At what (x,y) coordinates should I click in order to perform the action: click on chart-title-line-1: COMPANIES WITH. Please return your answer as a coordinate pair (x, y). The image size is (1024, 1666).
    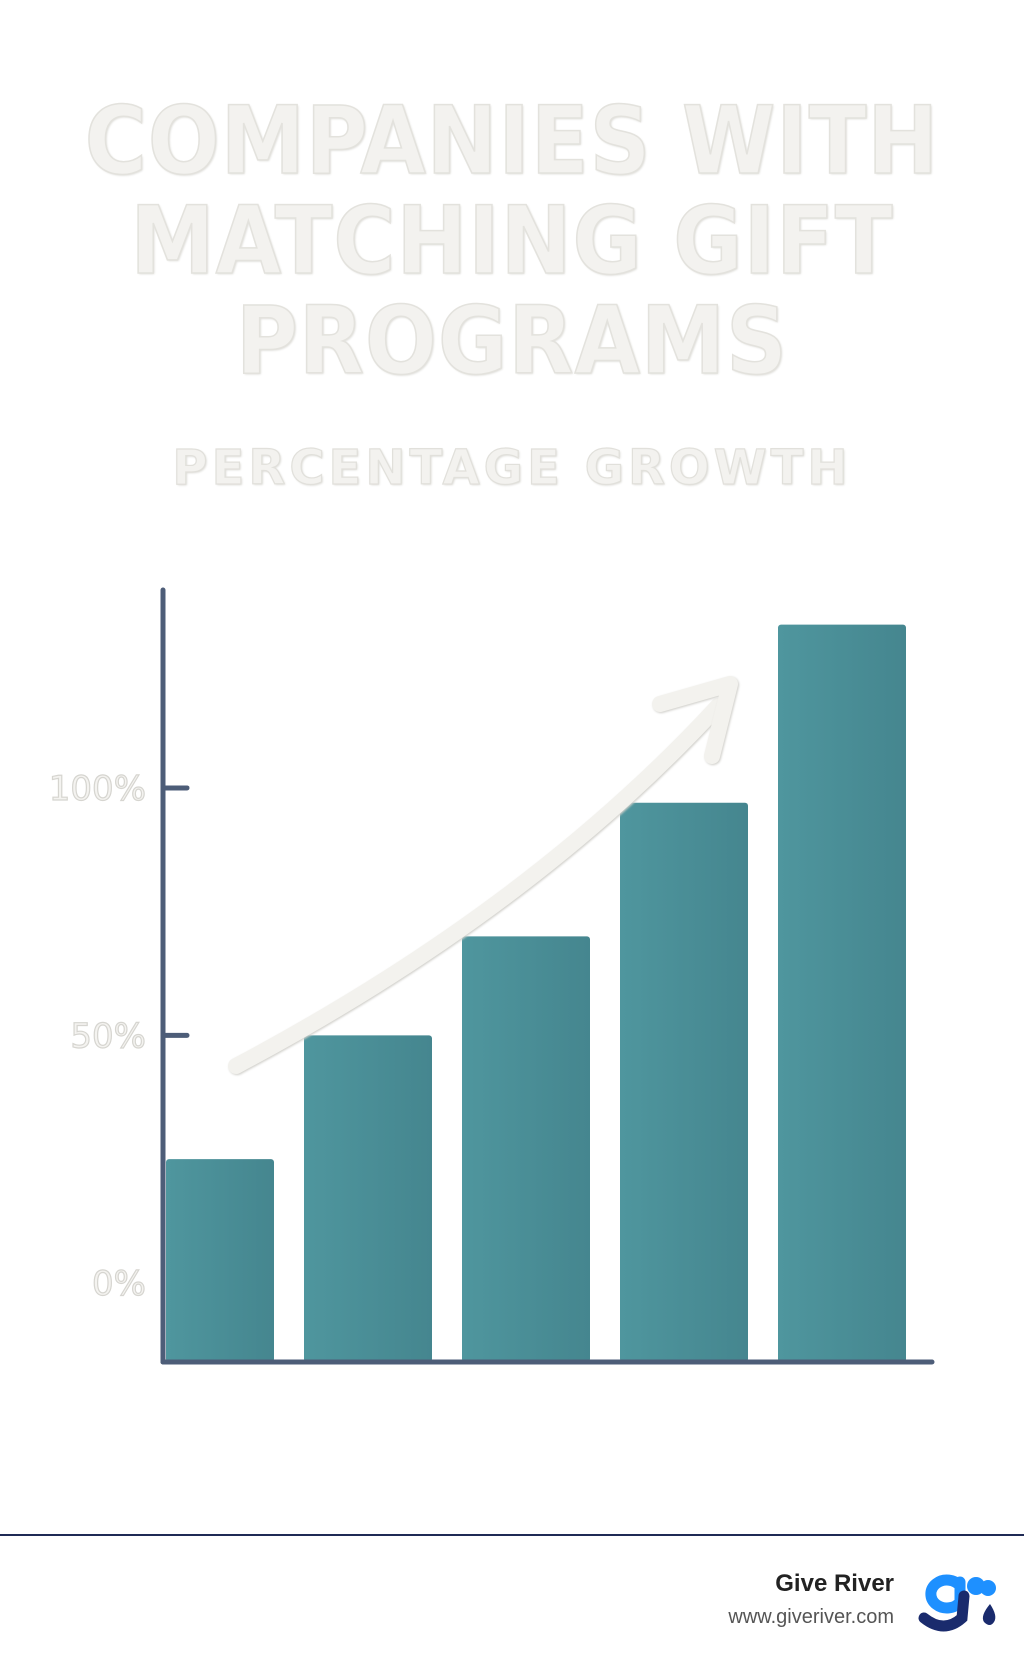
    Looking at the image, I should click on (512, 141).